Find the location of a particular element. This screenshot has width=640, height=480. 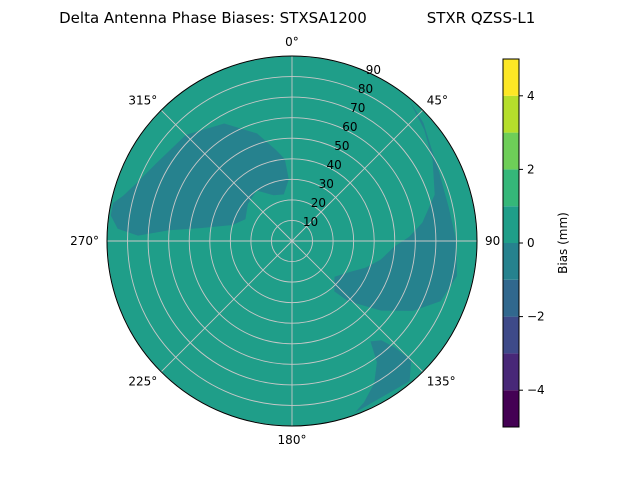

radial-tick-label-60: 60 is located at coordinates (349, 127).